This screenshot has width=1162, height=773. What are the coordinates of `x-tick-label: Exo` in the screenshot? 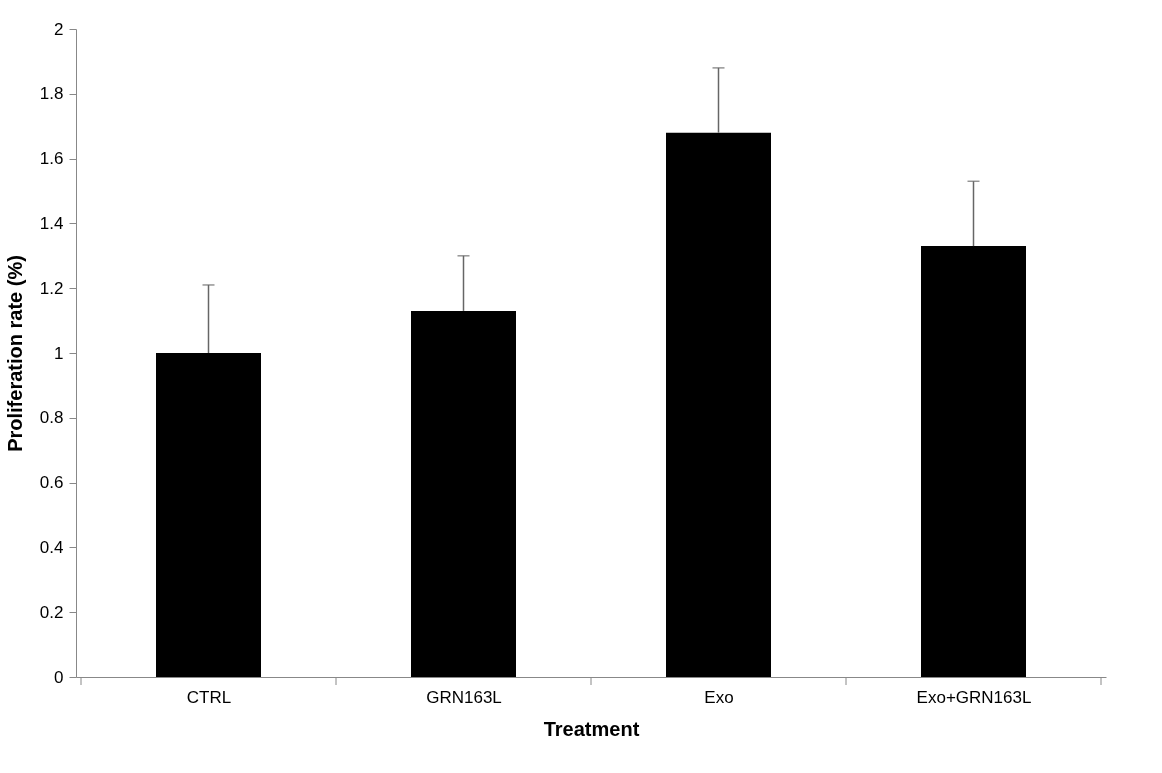 It's located at (719, 697).